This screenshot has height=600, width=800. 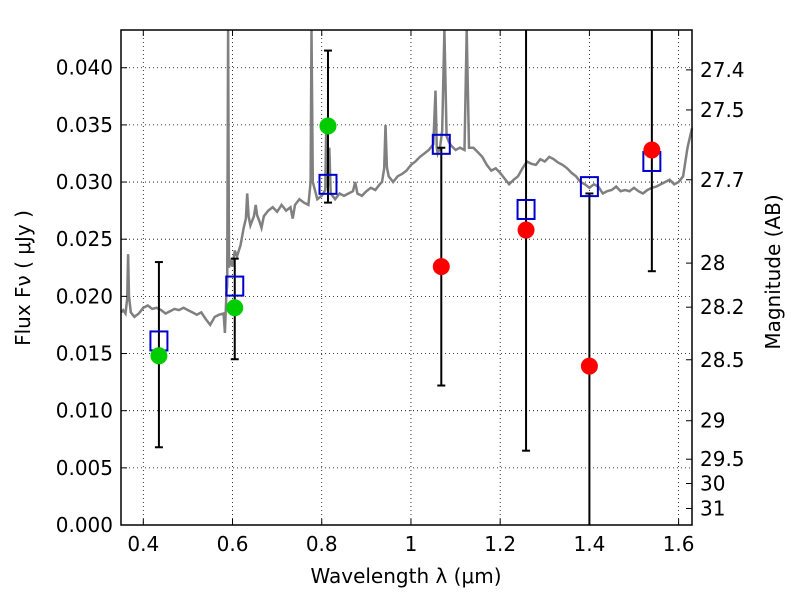 I want to click on x-tick-label: 0.8, so click(x=322, y=544).